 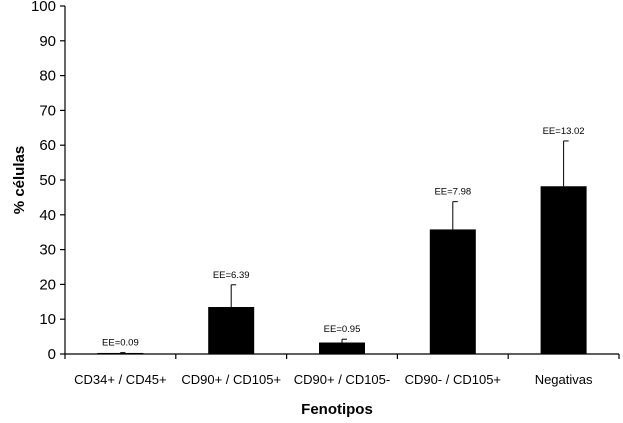 I want to click on y-tick-label: 30, so click(x=47, y=250).